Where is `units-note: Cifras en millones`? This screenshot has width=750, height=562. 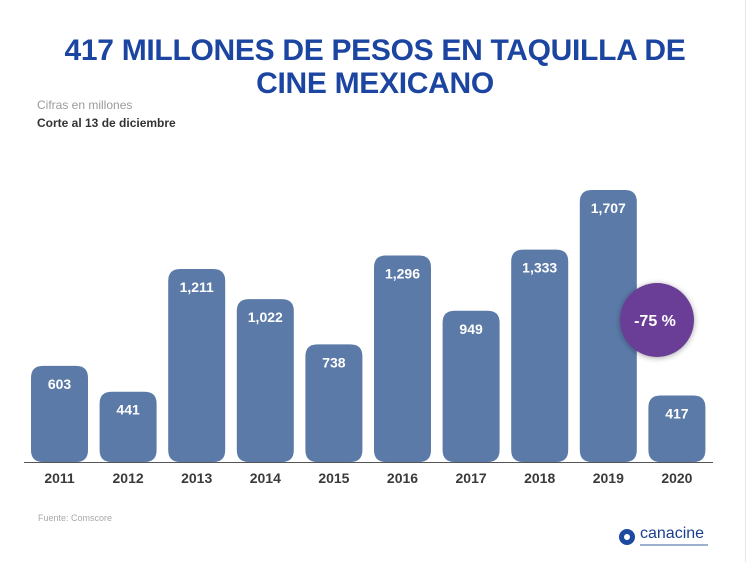 units-note: Cifras en millones is located at coordinates (85, 105).